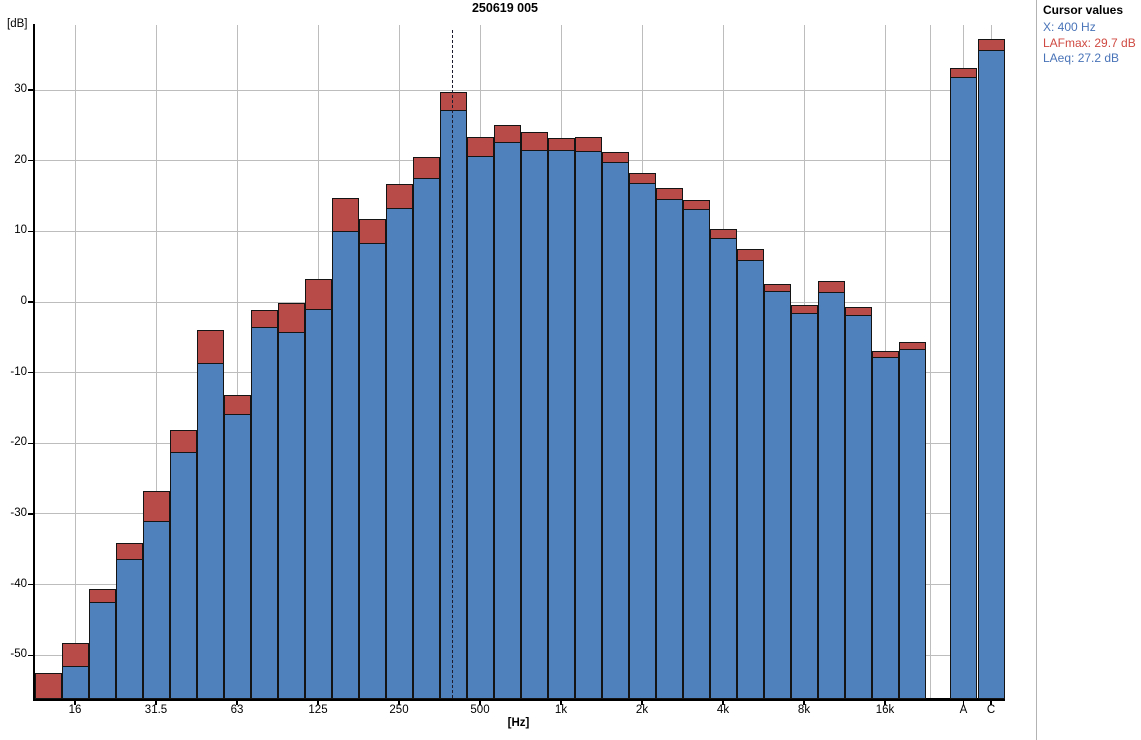 The image size is (1141, 740). Describe the element at coordinates (23, 301) in the screenshot. I see `y-tick-label: 0` at that location.